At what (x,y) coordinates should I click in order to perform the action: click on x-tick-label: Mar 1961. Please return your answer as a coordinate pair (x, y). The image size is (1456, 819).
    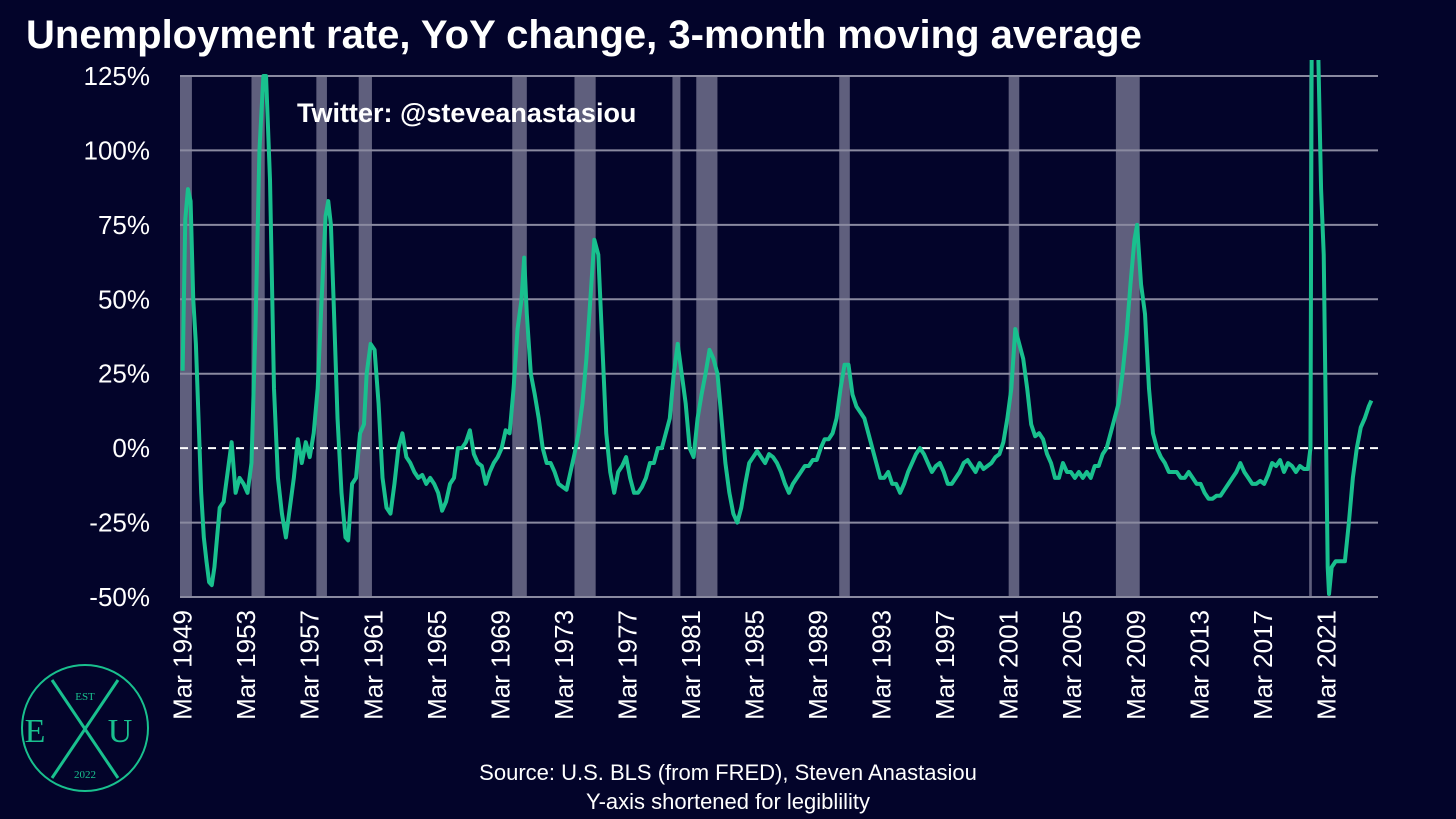
    Looking at the image, I should click on (373, 665).